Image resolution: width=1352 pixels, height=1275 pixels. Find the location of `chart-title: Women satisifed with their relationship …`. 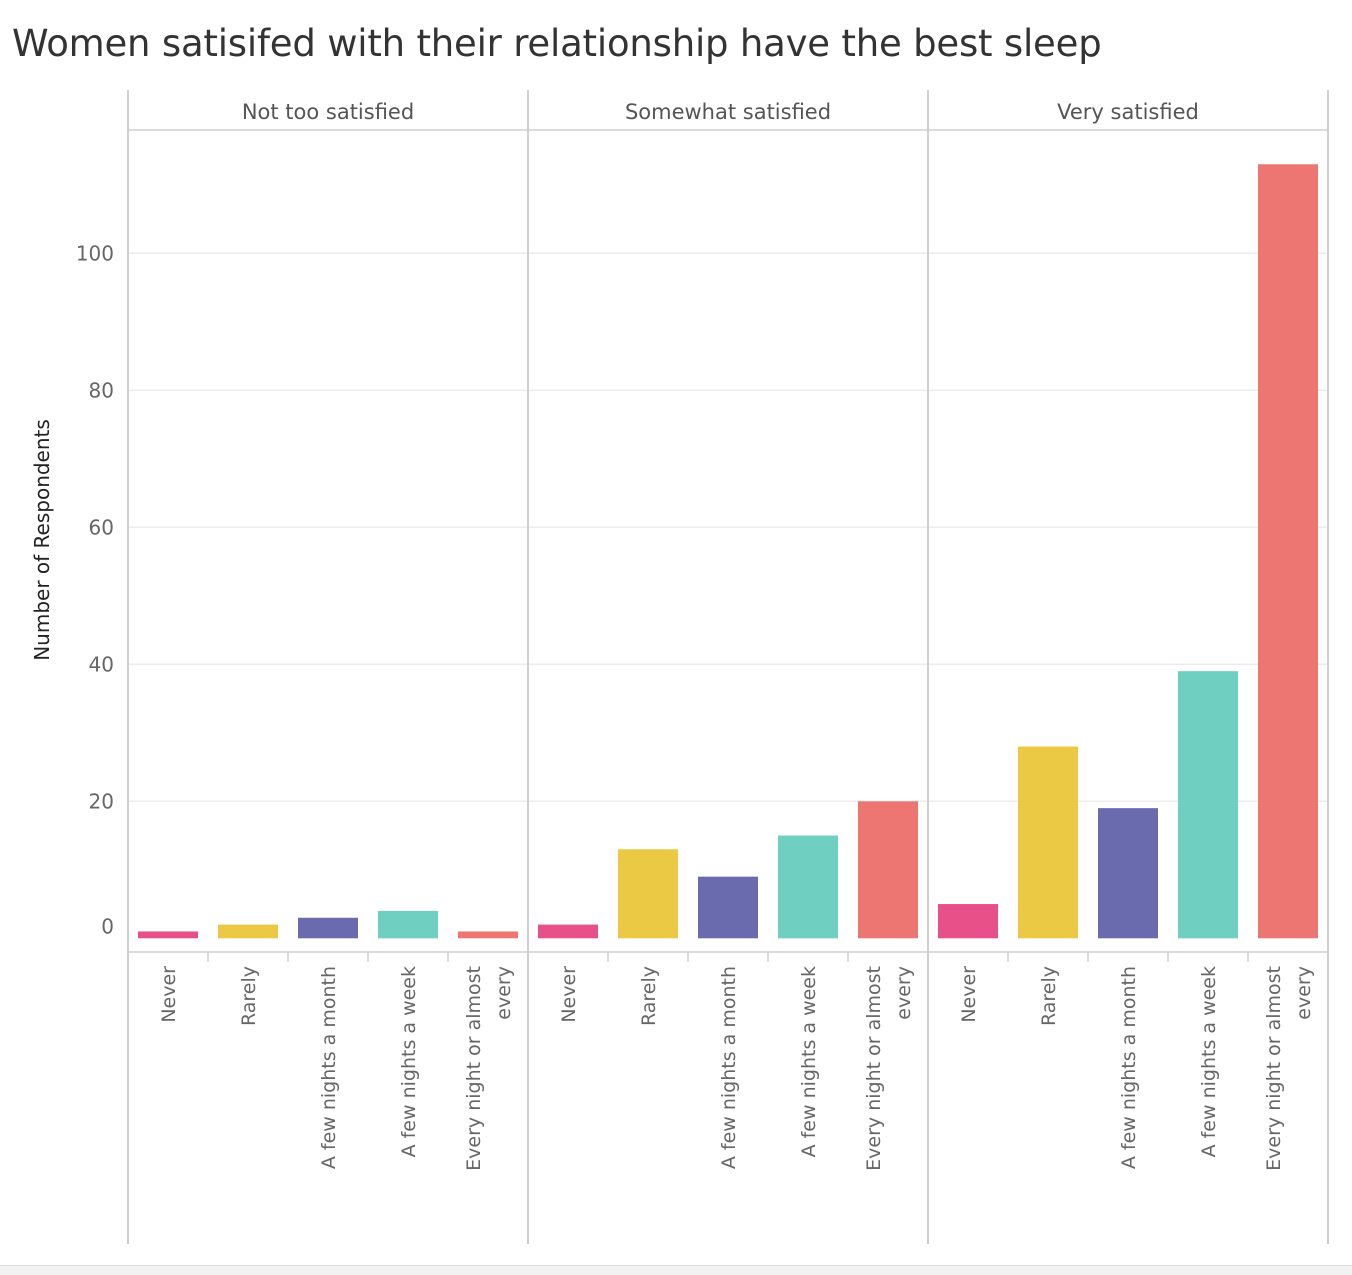

chart-title: Women satisifed with their relationship … is located at coordinates (557, 43).